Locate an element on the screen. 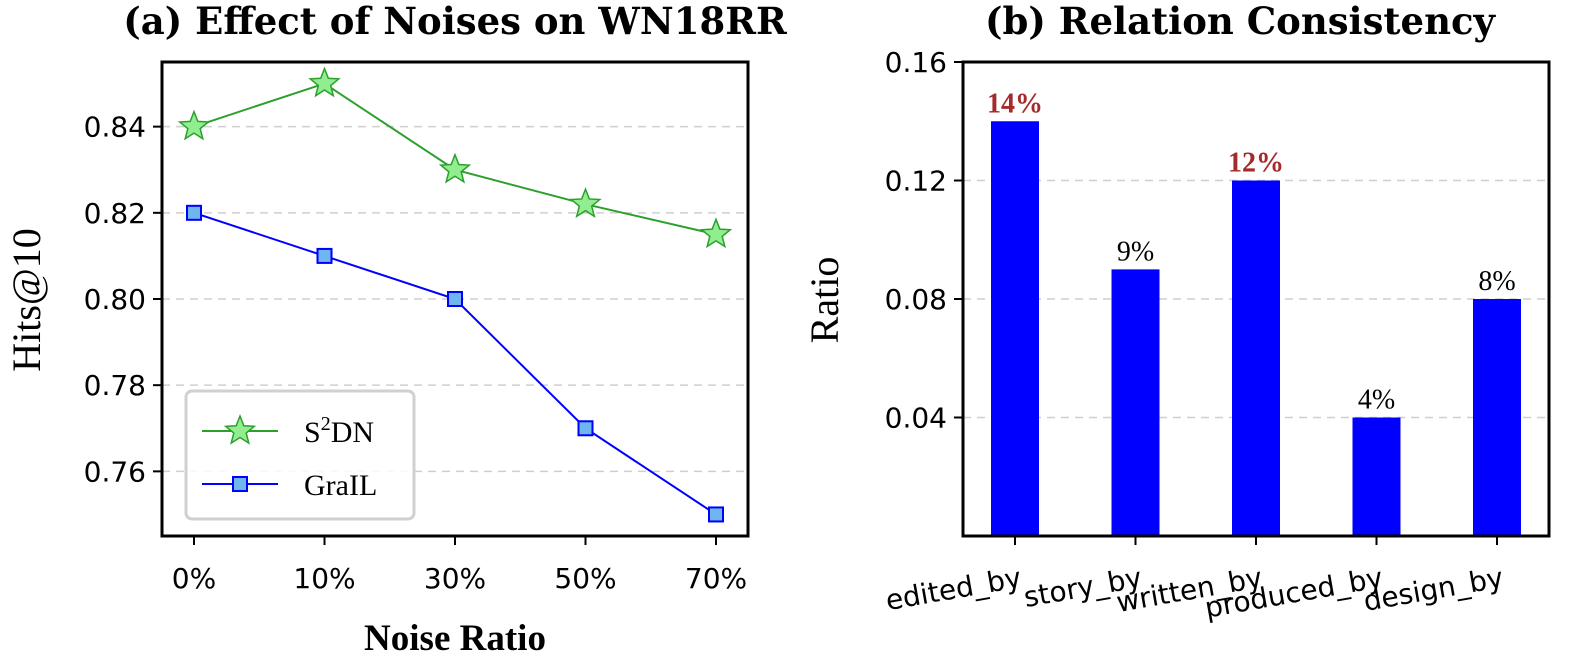 The height and width of the screenshot is (671, 1576). legend-frame is located at coordinates (300, 455).